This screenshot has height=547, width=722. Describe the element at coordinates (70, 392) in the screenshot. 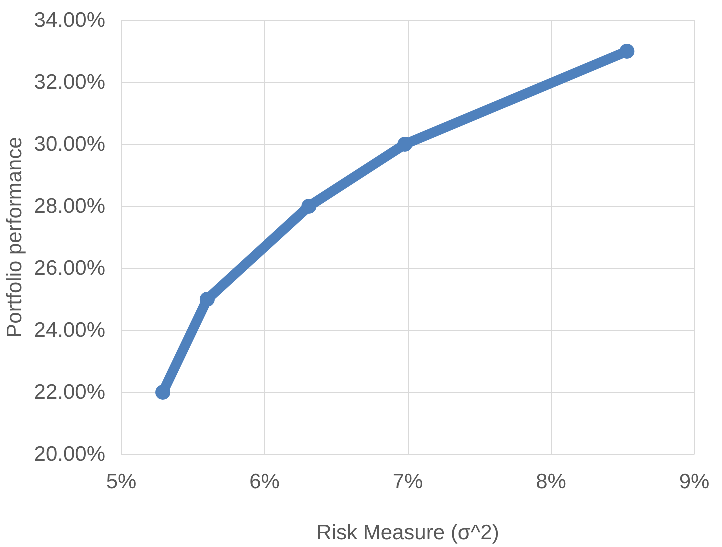

I see `y-tick-label: 22.00%` at that location.